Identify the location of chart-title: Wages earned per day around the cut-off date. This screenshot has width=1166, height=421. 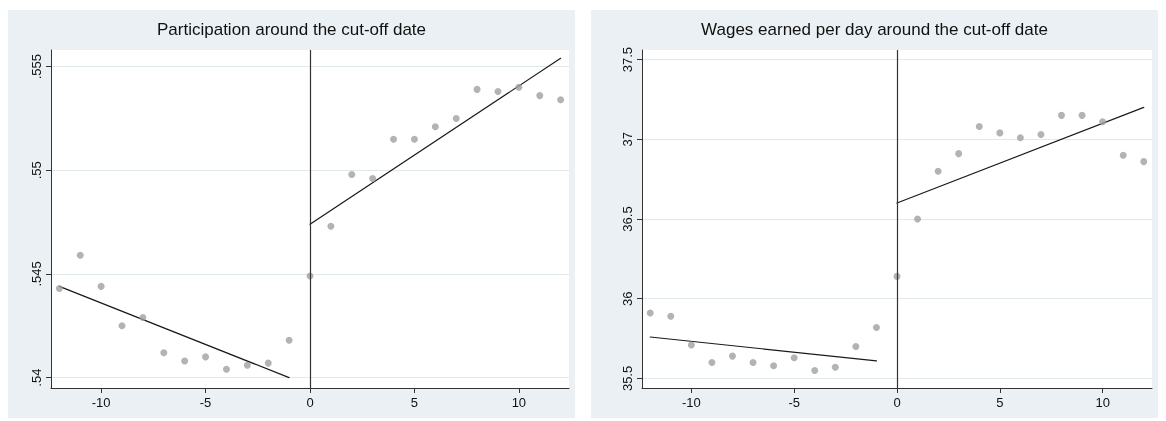
(874, 29).